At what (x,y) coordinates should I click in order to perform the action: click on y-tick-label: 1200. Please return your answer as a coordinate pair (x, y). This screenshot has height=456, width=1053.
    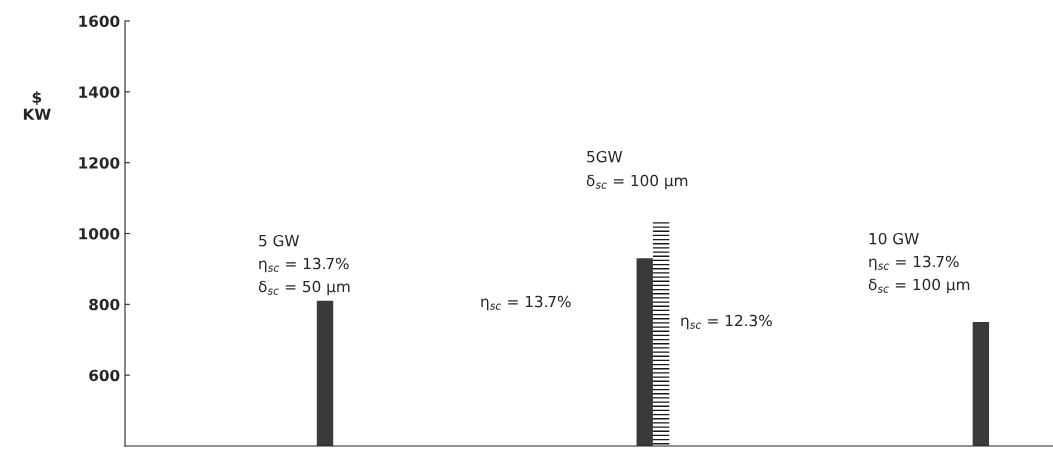
    Looking at the image, I should click on (99, 163).